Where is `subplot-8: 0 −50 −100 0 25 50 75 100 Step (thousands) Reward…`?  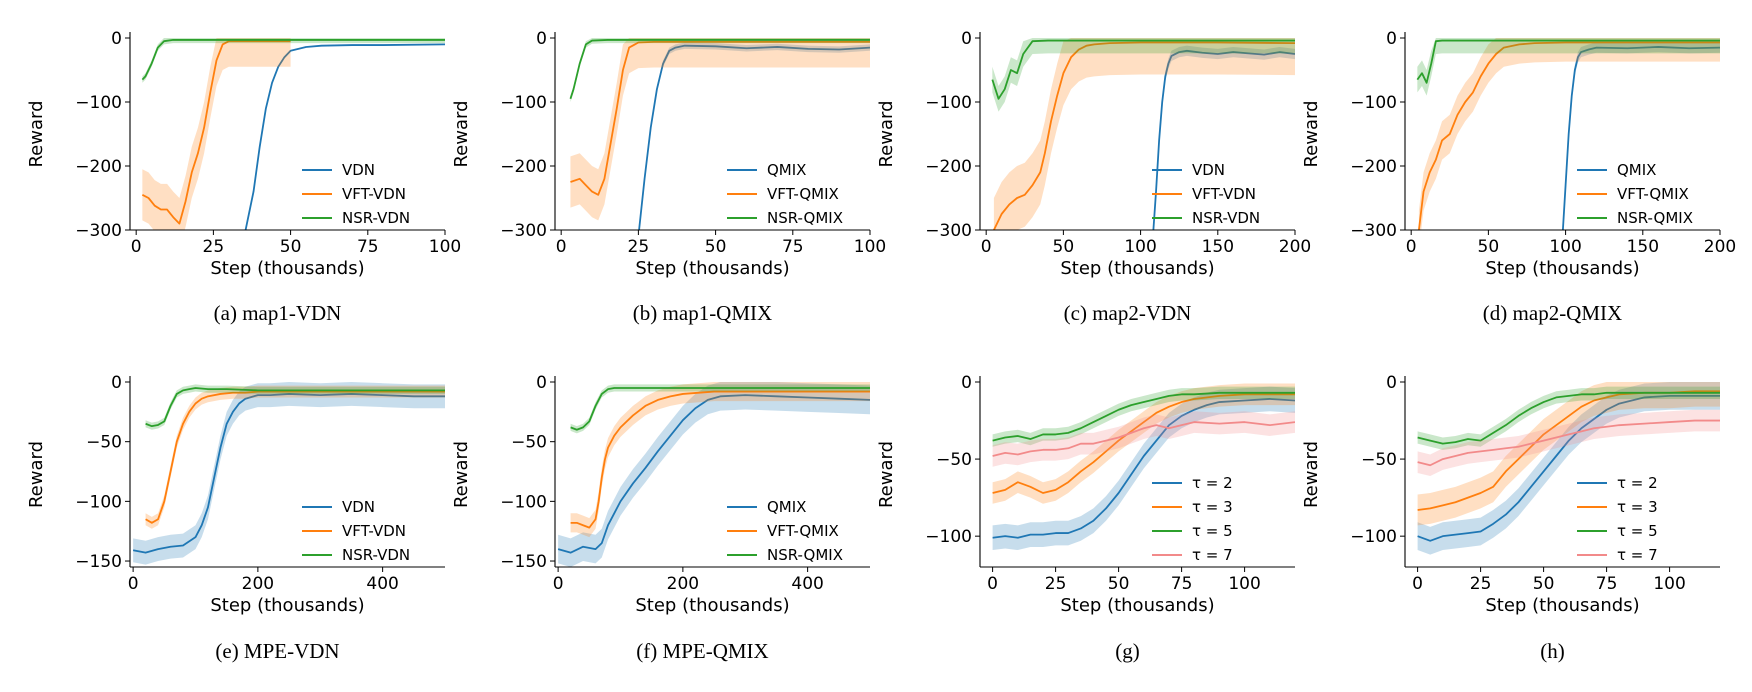
subplot-8: 0 −50 −100 0 25 50 75 100 Step (thousands) Reward… is located at coordinates (1510, 518).